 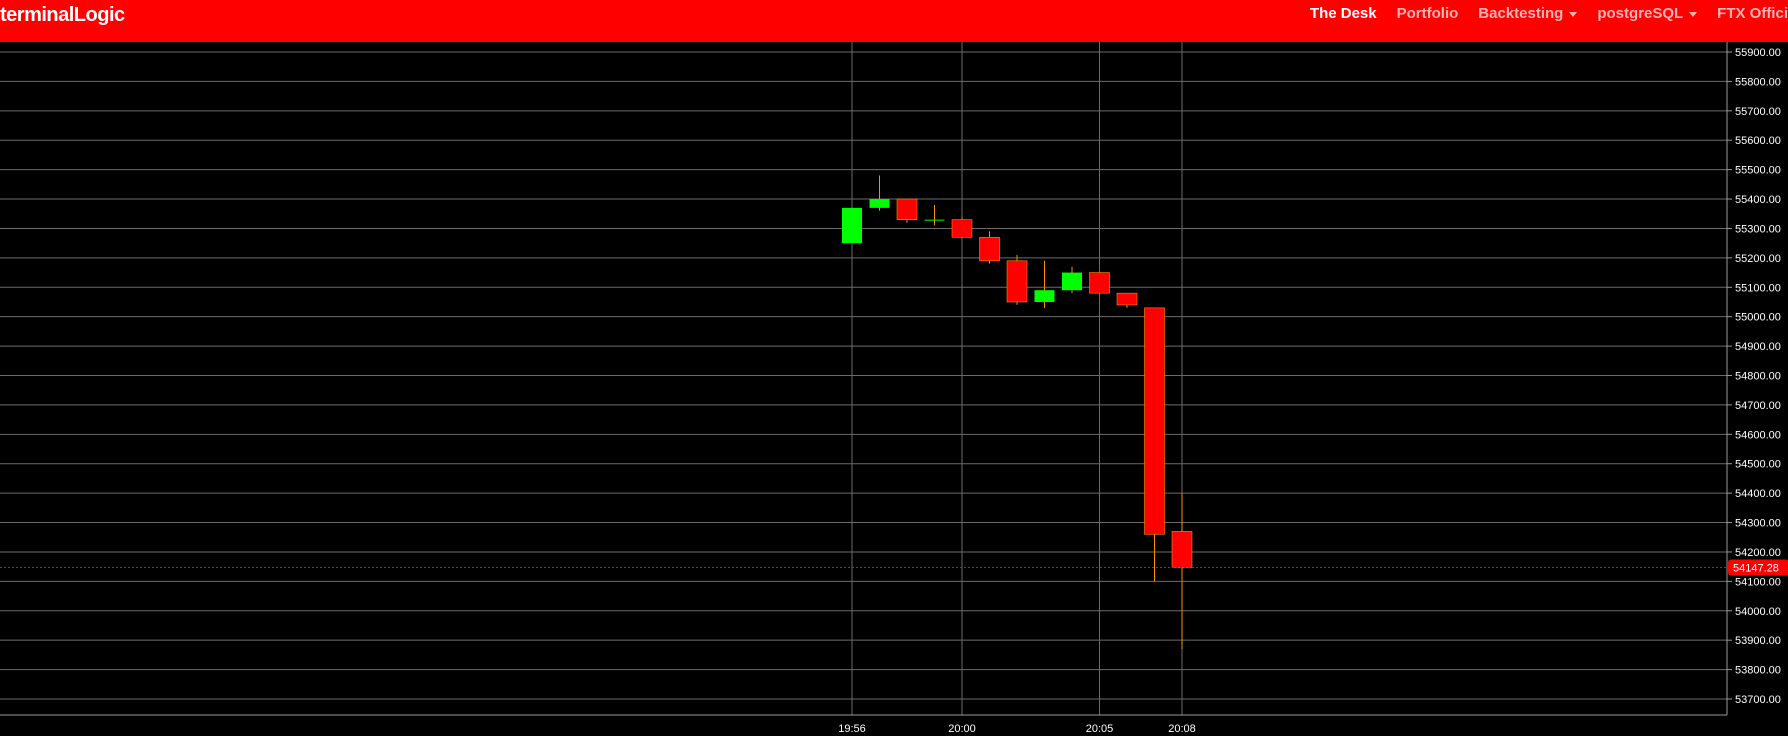 I want to click on y-tick-label: 55100.00, so click(x=1758, y=288).